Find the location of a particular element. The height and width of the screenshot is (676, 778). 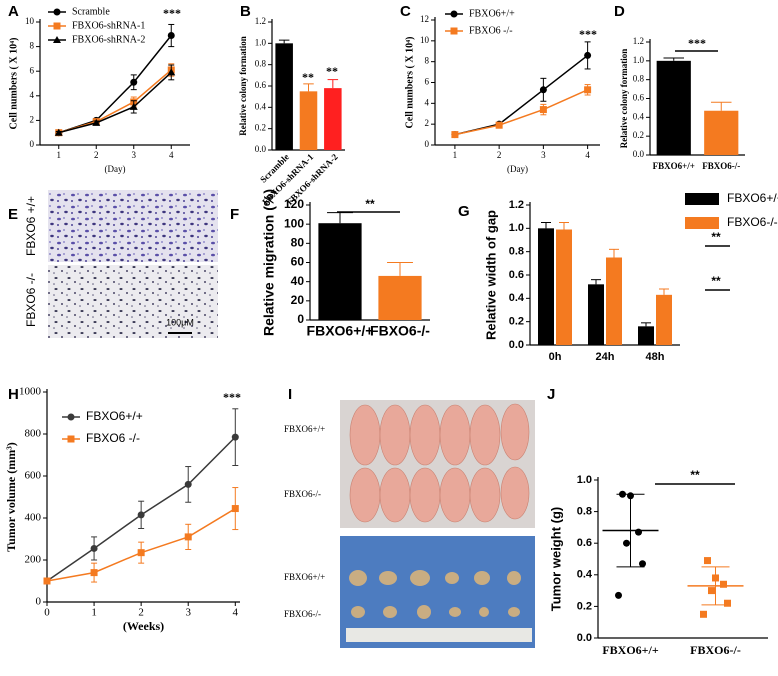

x-tick-label: 4 is located at coordinates (236, 613).